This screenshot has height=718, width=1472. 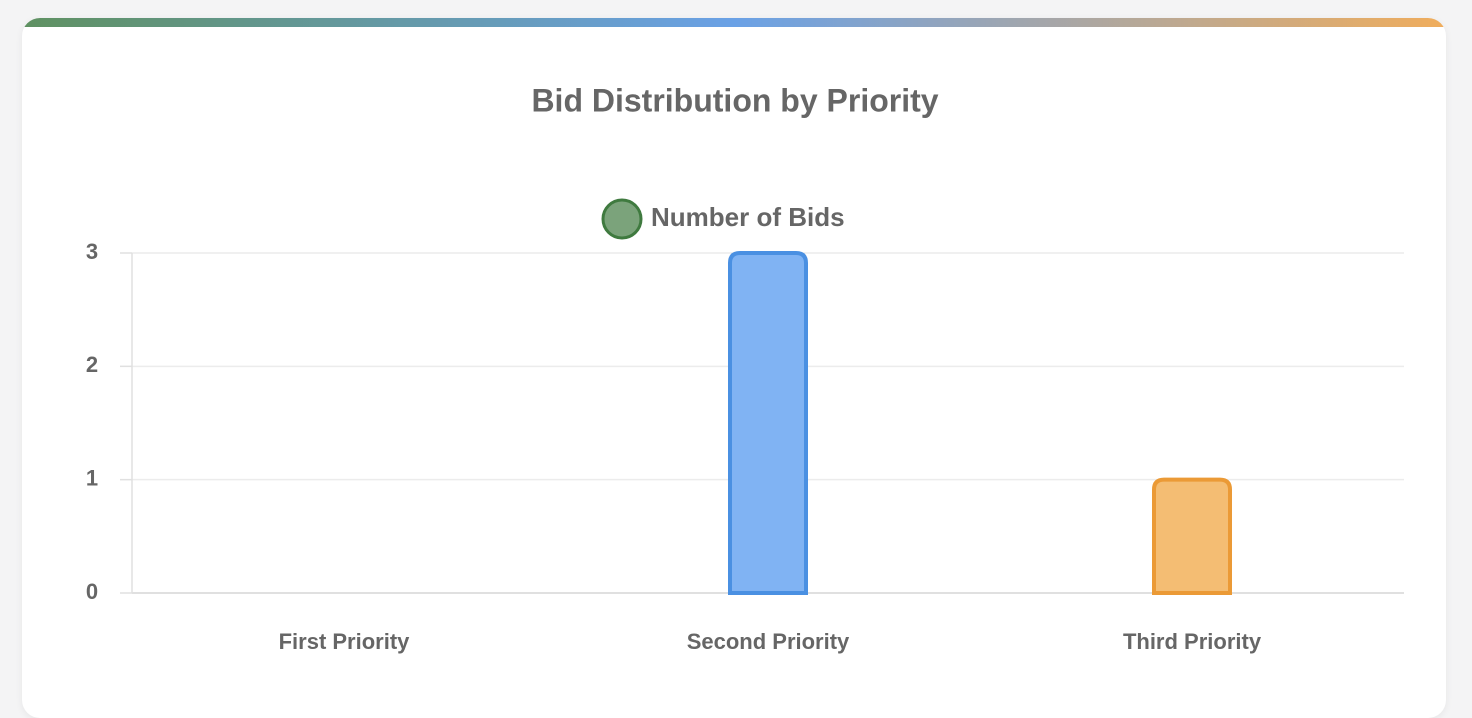 I want to click on accent-bar, so click(x=734, y=22).